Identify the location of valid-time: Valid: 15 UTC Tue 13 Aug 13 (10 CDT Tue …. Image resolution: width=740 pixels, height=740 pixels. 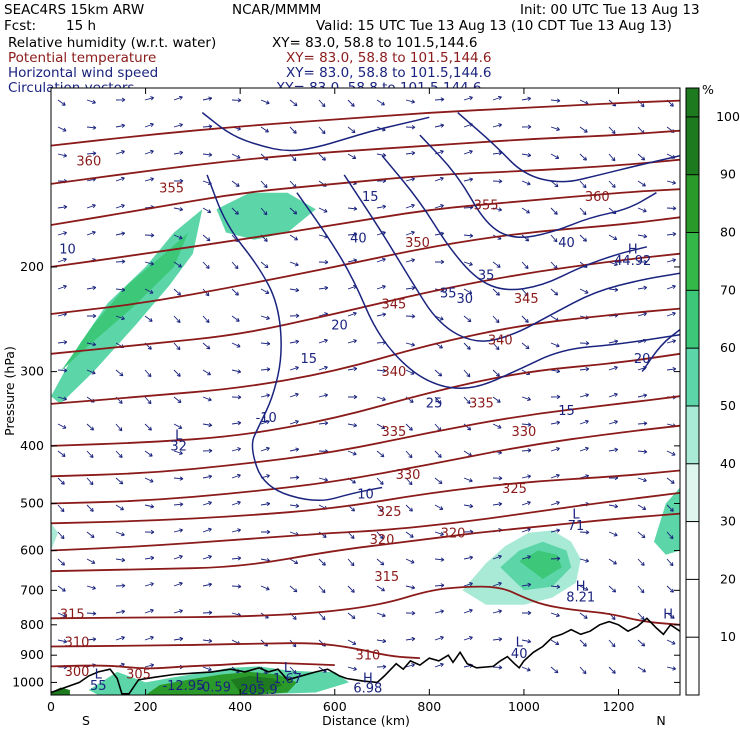
(494, 26).